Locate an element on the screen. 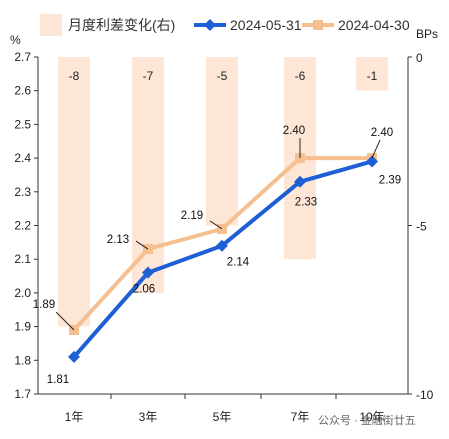  legend-items: 月度利差变化(右) 2024-05-31 2024-04-30 is located at coordinates (225, 25).